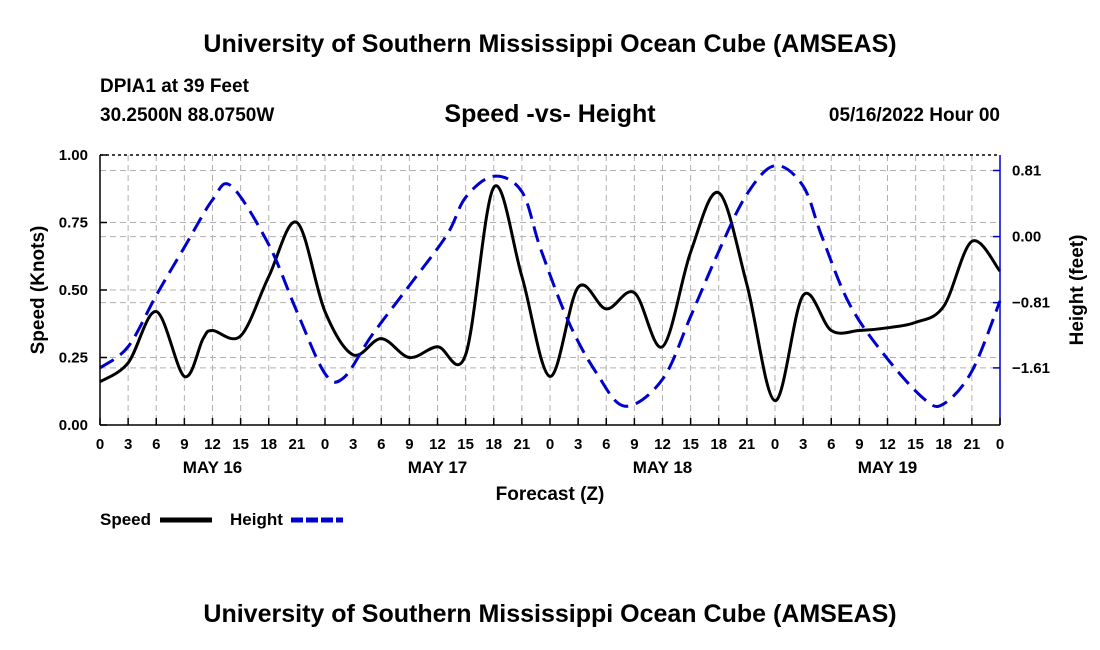 Image resolution: width=1100 pixels, height=650 pixels. I want to click on day-label: MAY 16, so click(213, 467).